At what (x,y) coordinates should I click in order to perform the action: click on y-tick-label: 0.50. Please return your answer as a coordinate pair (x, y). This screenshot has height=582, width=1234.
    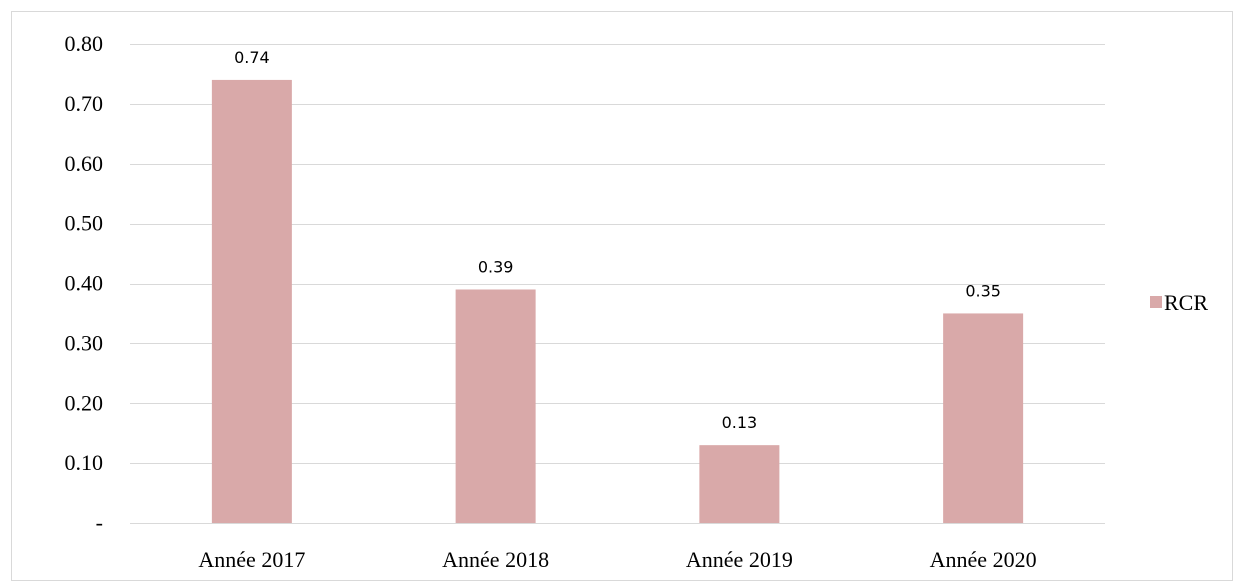
    Looking at the image, I should click on (84, 223).